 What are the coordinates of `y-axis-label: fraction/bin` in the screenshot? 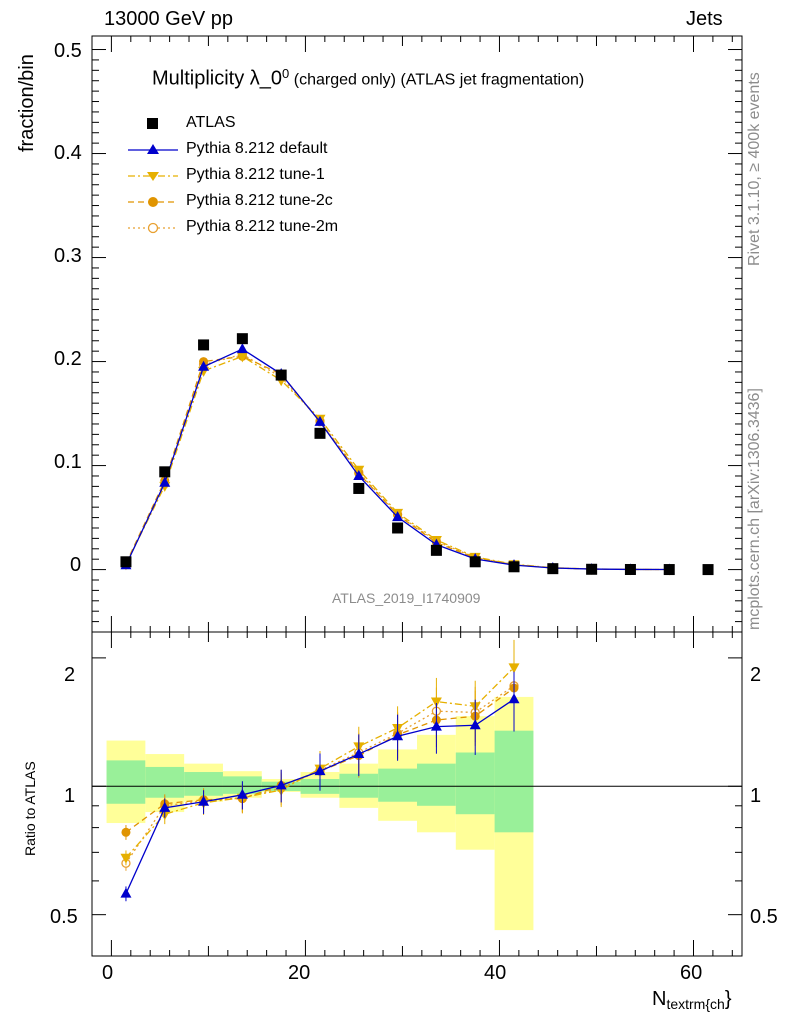 It's located at (27, 103).